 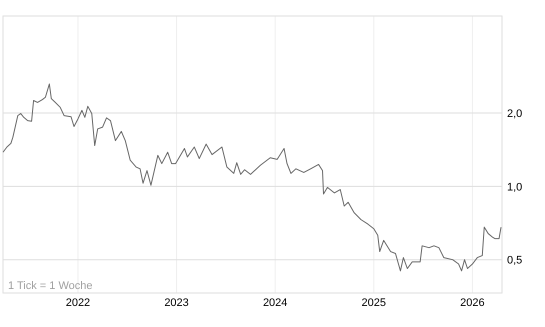 What do you see at coordinates (514, 187) in the screenshot?
I see `y-tick-label: 1,0` at bounding box center [514, 187].